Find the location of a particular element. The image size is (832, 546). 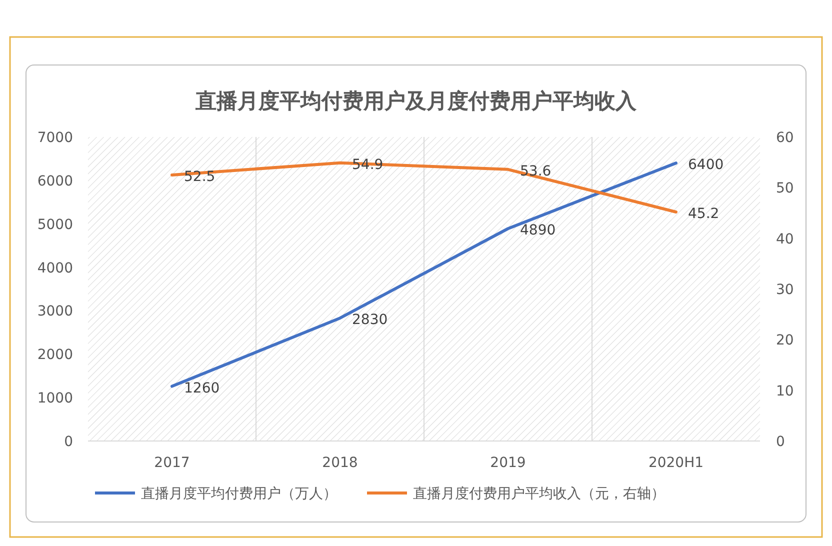

data-label: 4890 is located at coordinates (538, 230).